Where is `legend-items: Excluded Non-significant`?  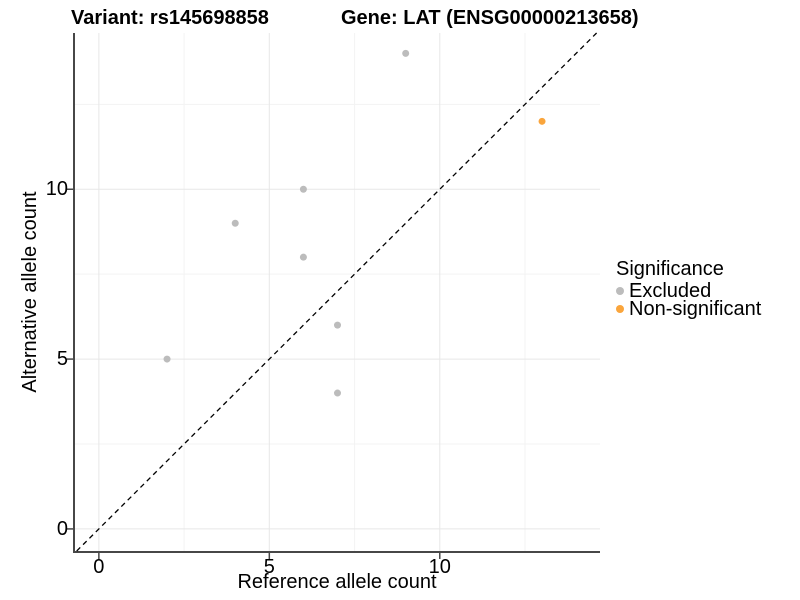 legend-items: Excluded Non-significant is located at coordinates (689, 300).